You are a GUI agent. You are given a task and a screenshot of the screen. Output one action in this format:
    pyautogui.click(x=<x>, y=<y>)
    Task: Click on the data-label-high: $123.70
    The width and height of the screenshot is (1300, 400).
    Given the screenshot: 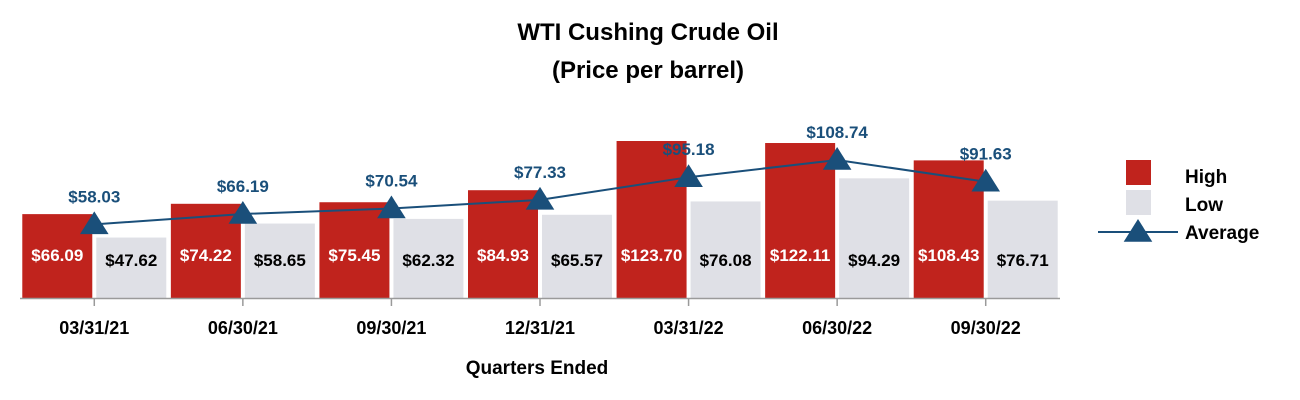 What is the action you would take?
    pyautogui.click(x=651, y=255)
    